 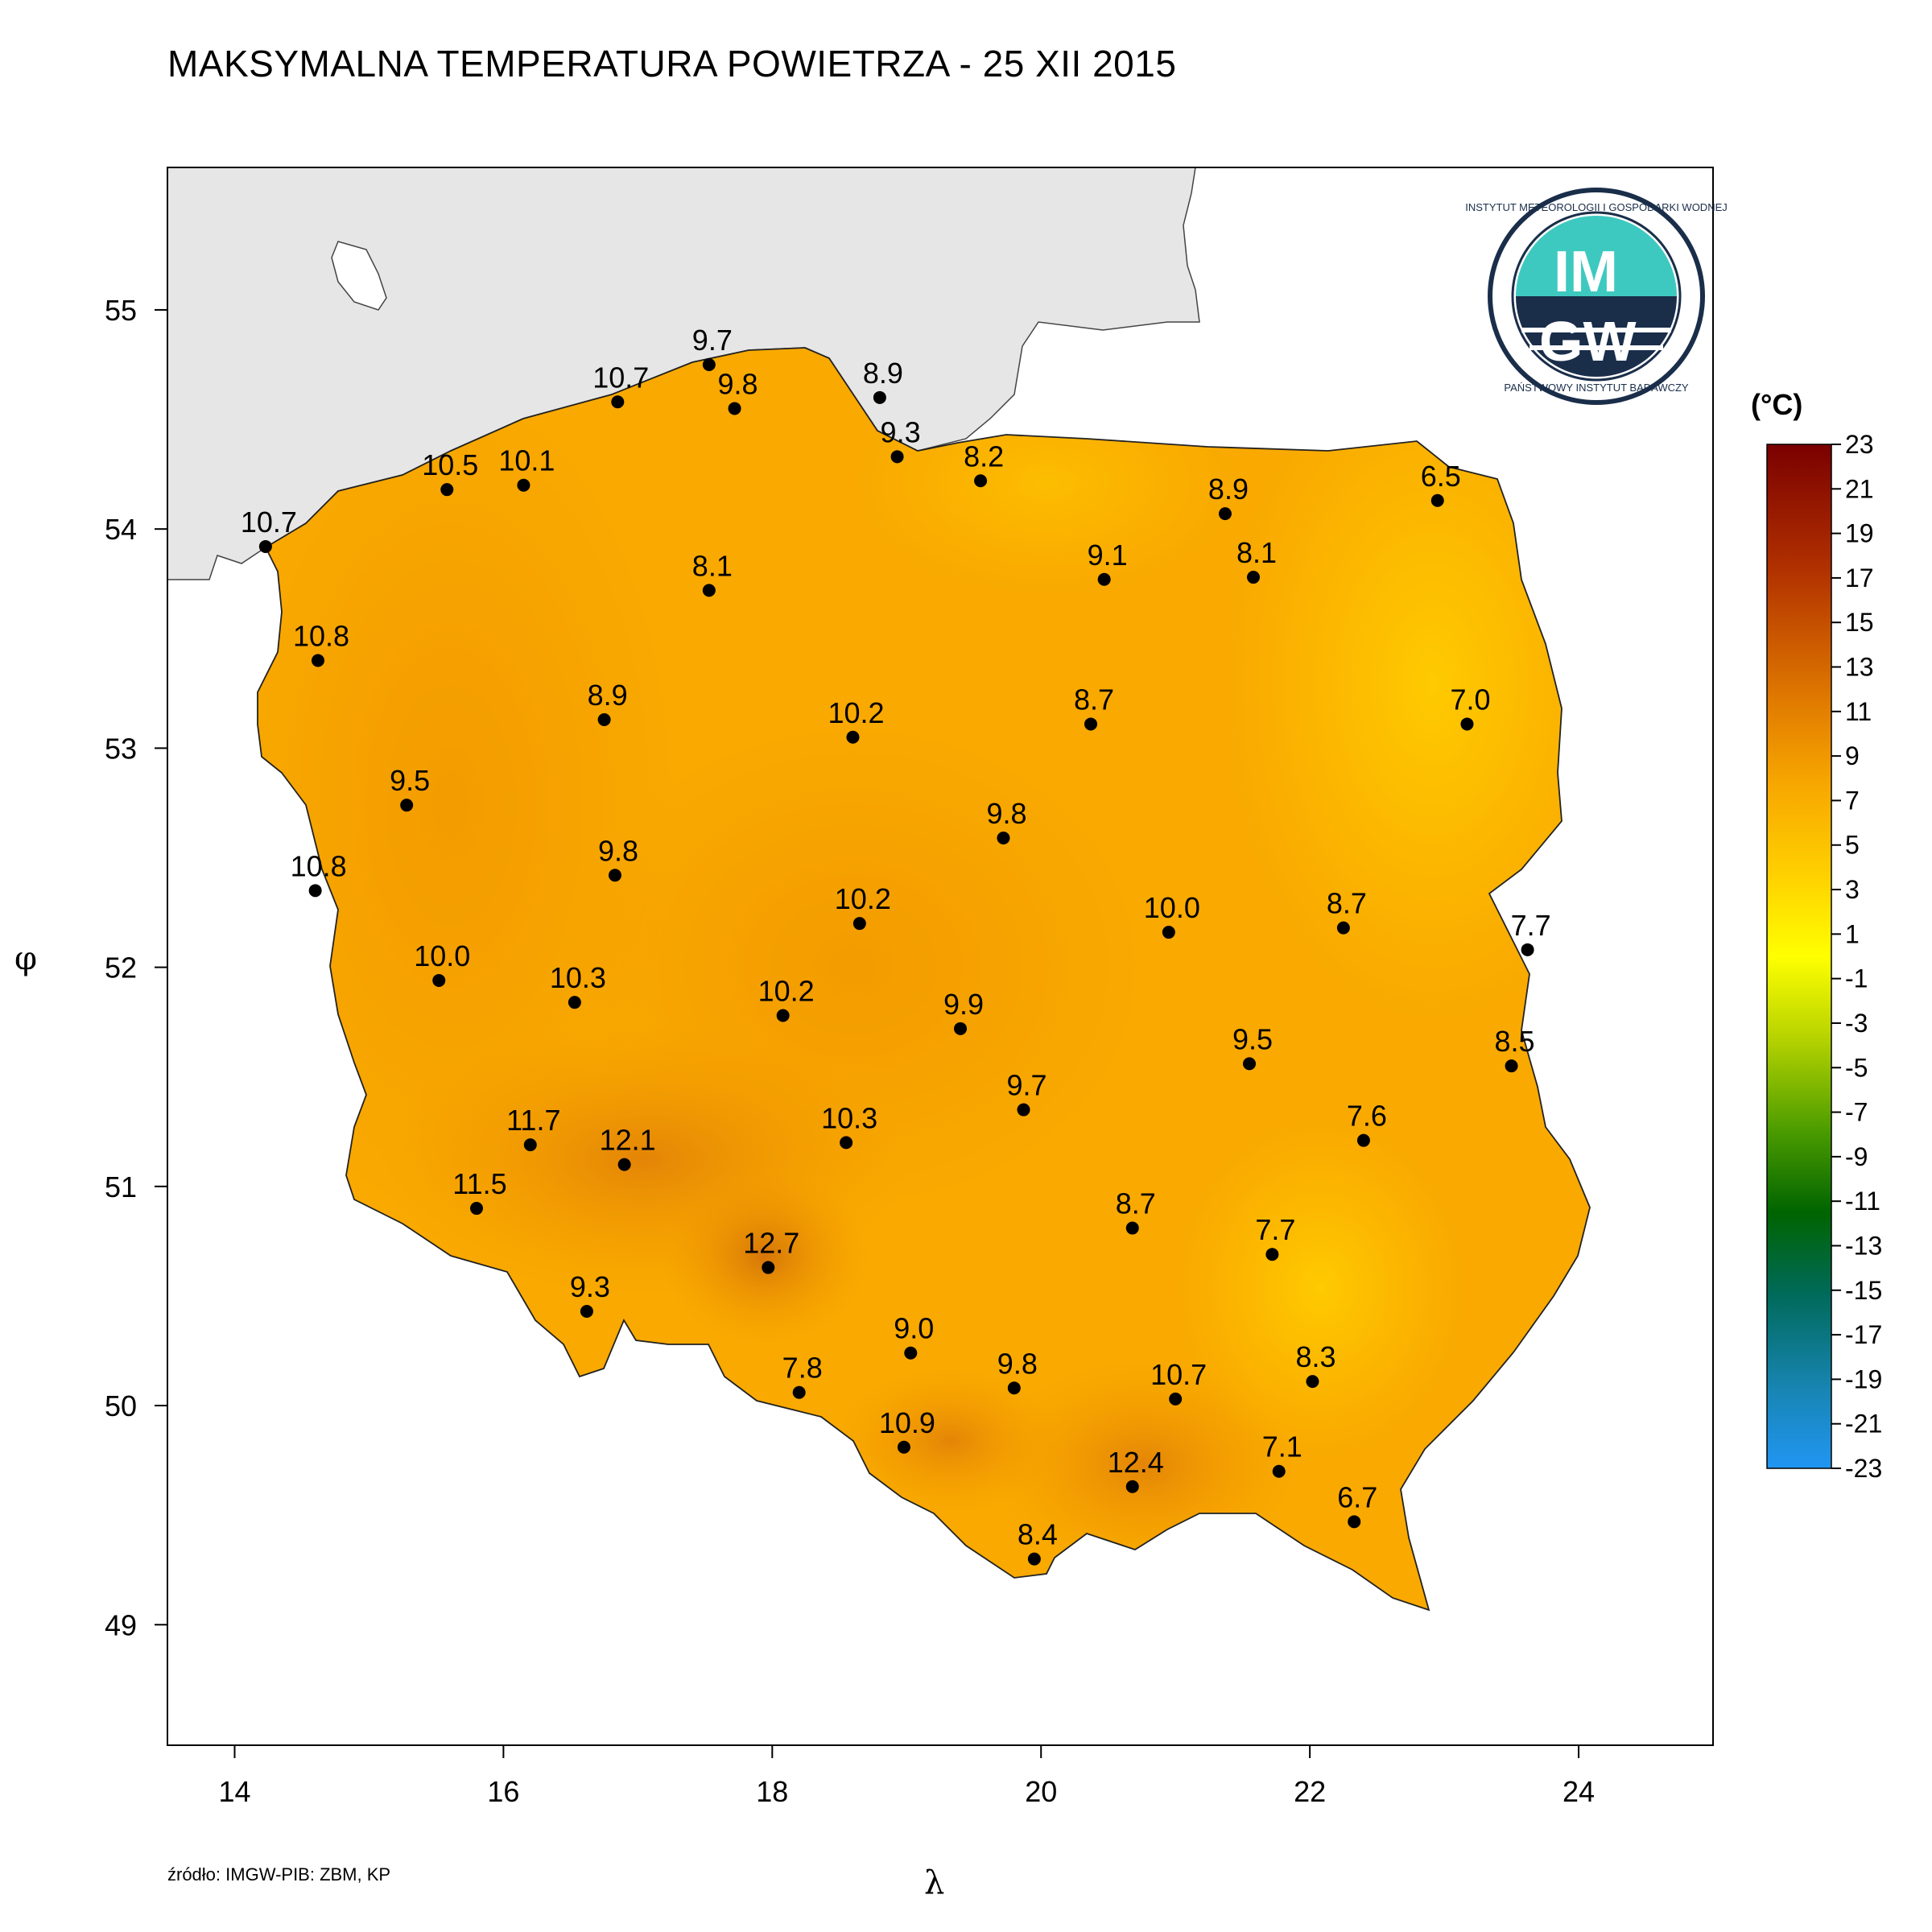 What do you see at coordinates (1863, 1468) in the screenshot?
I see `legend-label: -23` at bounding box center [1863, 1468].